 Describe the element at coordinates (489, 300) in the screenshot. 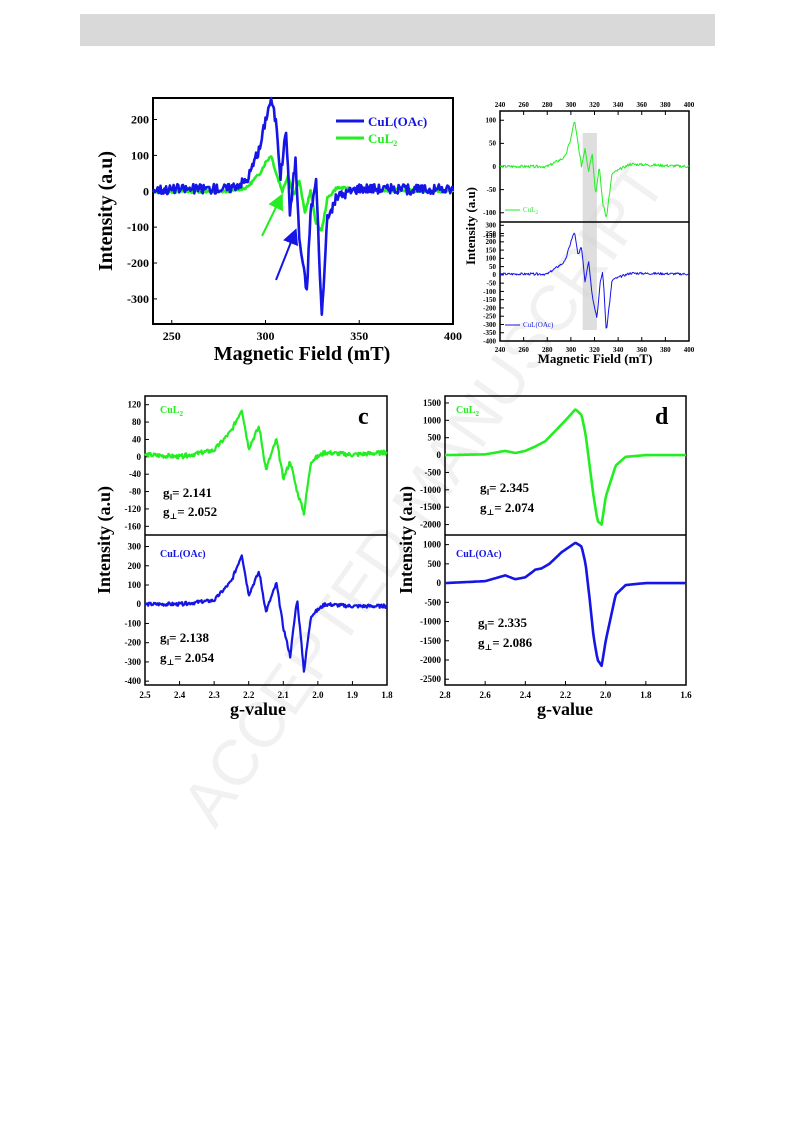

I see `y-tick-label: -150` at that location.